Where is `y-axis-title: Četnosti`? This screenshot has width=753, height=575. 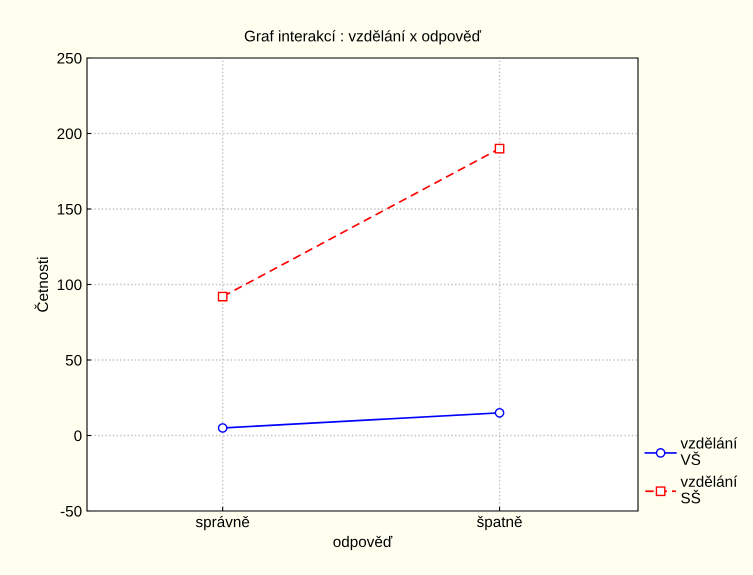 y-axis-title: Četnosti is located at coordinates (41, 285).